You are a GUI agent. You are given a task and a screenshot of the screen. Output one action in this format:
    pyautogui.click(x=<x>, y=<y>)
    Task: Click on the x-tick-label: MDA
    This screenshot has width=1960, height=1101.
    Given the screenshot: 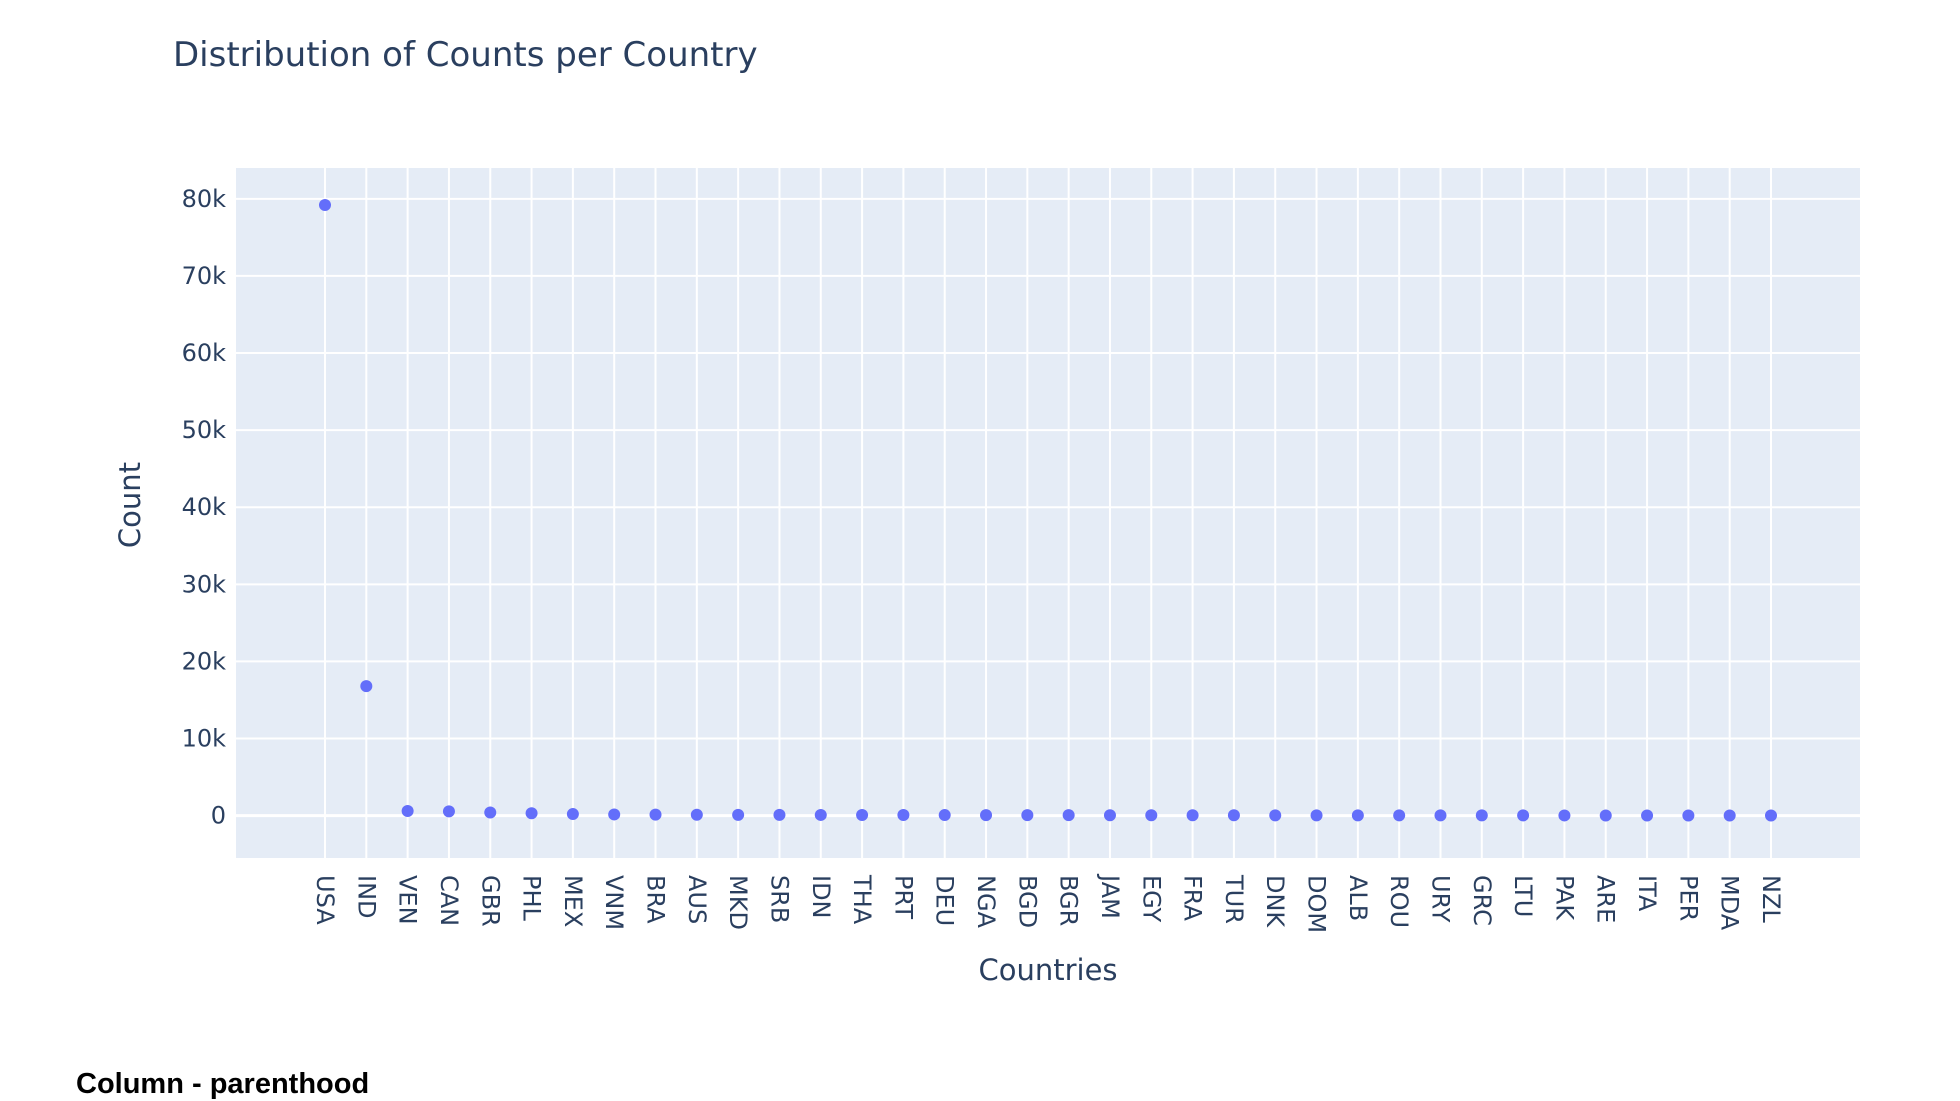 What is the action you would take?
    pyautogui.click(x=1730, y=903)
    